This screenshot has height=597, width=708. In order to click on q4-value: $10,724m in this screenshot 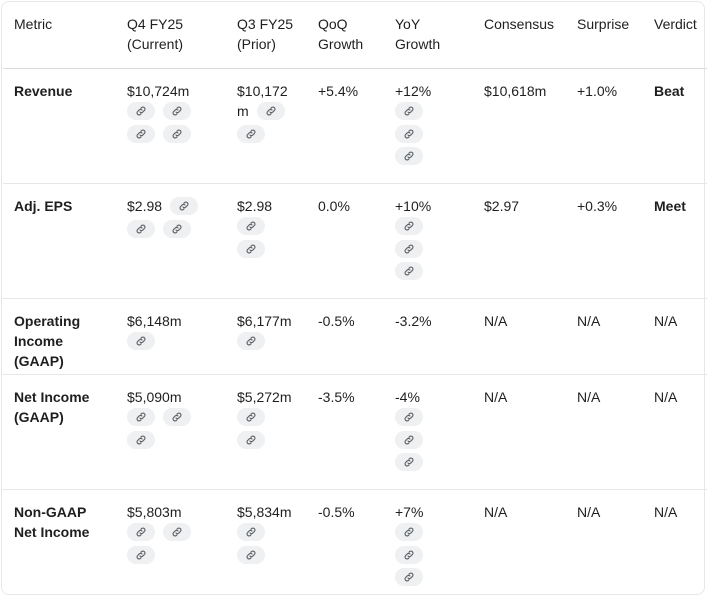, I will do `click(158, 91)`.